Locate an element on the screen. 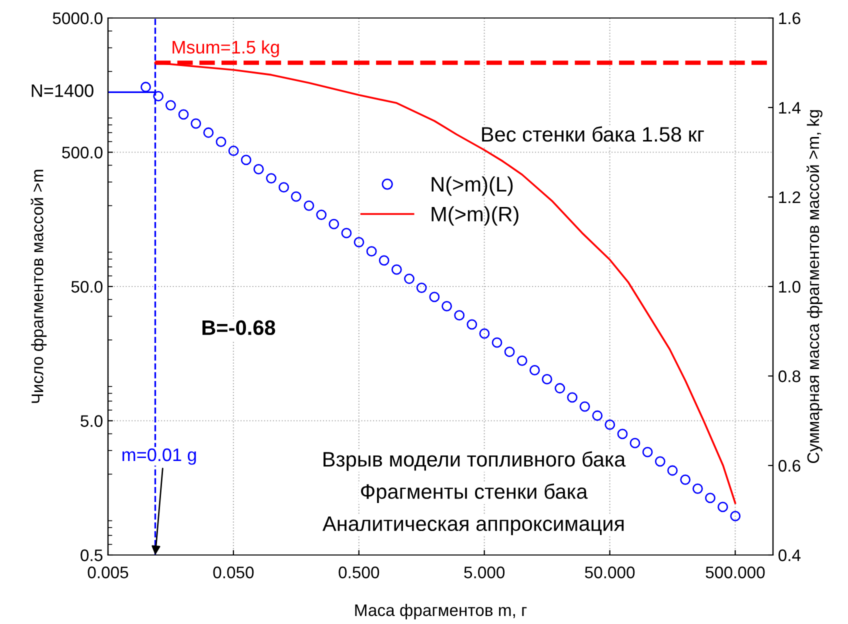  y2-axis-title: Суммарная масса фрагментов массой >m, kg is located at coordinates (814, 287).